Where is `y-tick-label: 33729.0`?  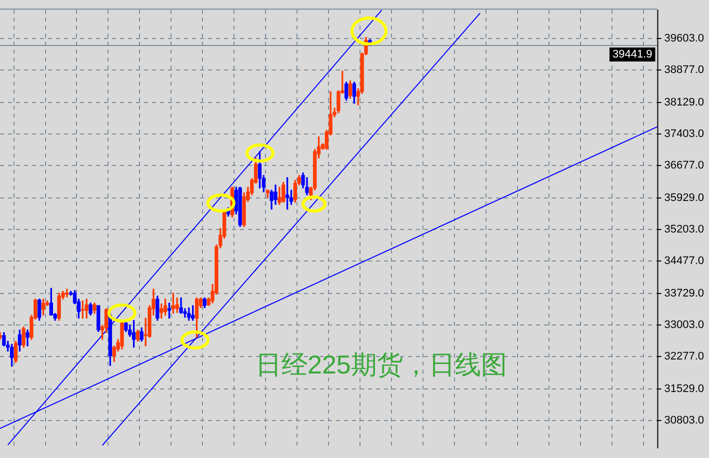
y-tick-label: 33729.0 is located at coordinates (684, 294).